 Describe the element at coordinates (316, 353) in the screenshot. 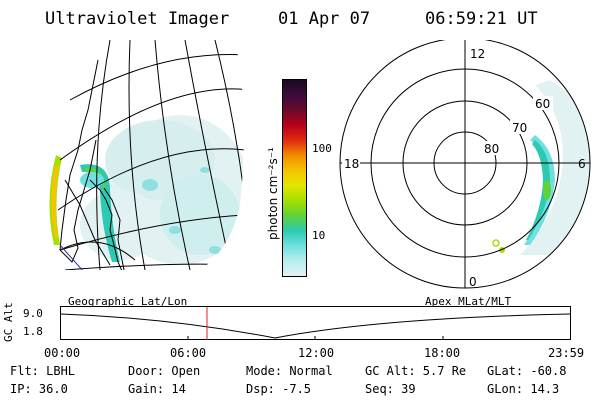

I see `time-tick-1200: 12:00` at that location.